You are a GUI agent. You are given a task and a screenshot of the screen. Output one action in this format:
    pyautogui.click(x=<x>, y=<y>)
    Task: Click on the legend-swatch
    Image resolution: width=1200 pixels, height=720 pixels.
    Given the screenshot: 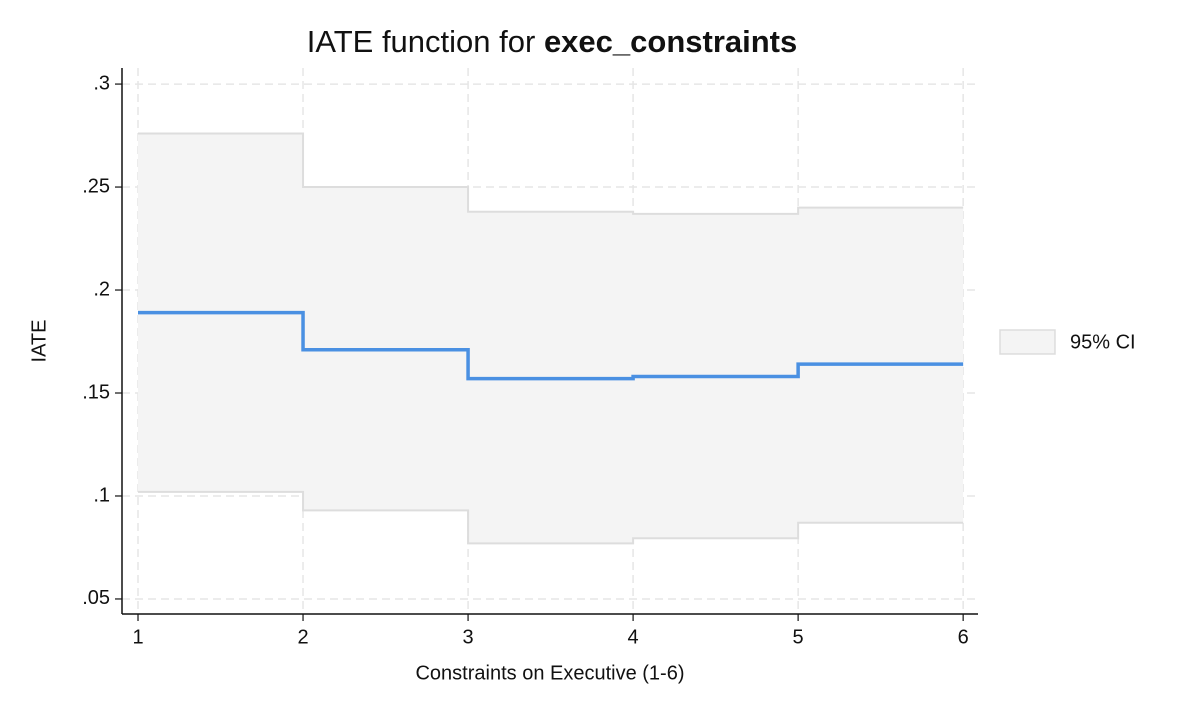 What is the action you would take?
    pyautogui.click(x=1027, y=342)
    